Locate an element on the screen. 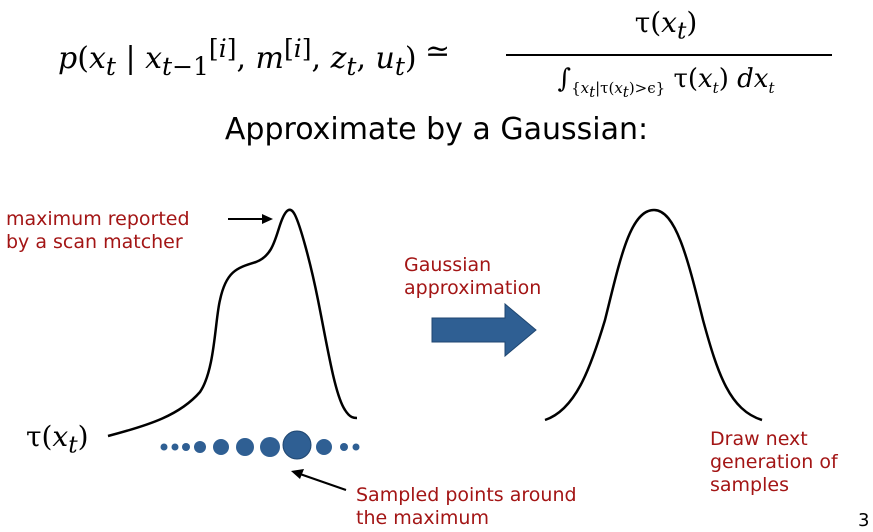 This screenshot has width=873, height=532. sampled-points-label: Sampled points around the maximum is located at coordinates (466, 507).